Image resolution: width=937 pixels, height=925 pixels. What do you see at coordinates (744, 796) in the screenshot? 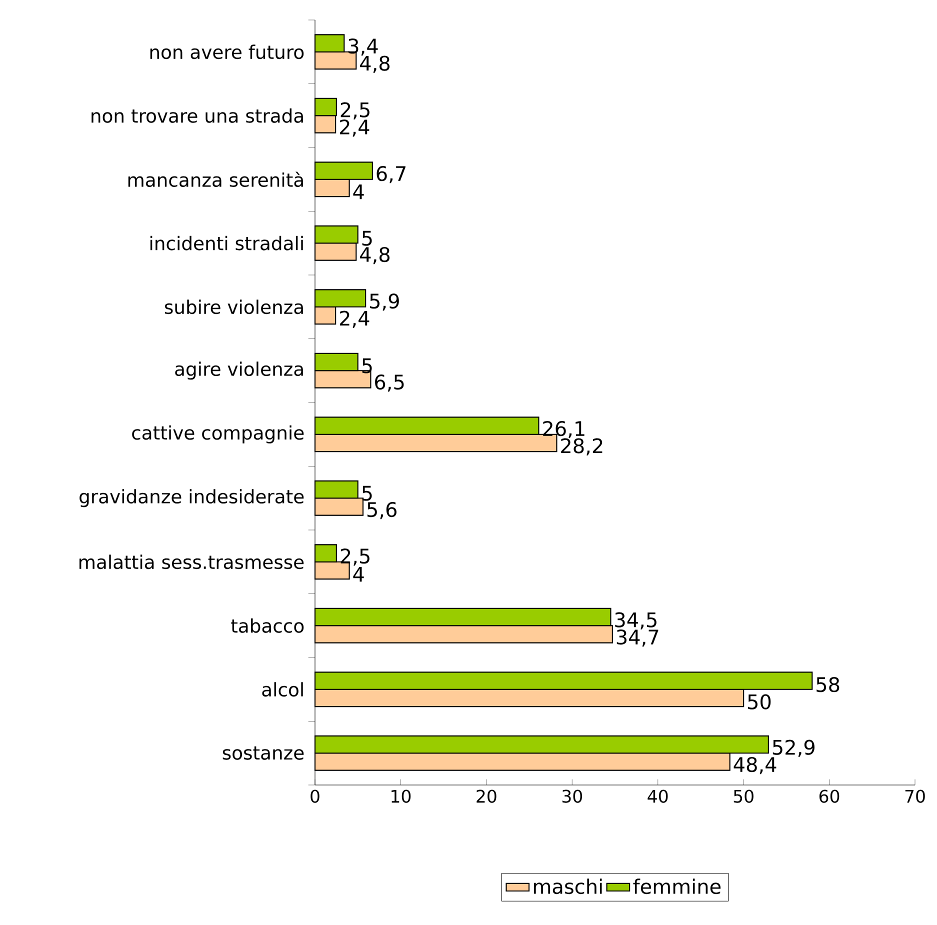
I see `x-tick-label: 50` at bounding box center [744, 796].